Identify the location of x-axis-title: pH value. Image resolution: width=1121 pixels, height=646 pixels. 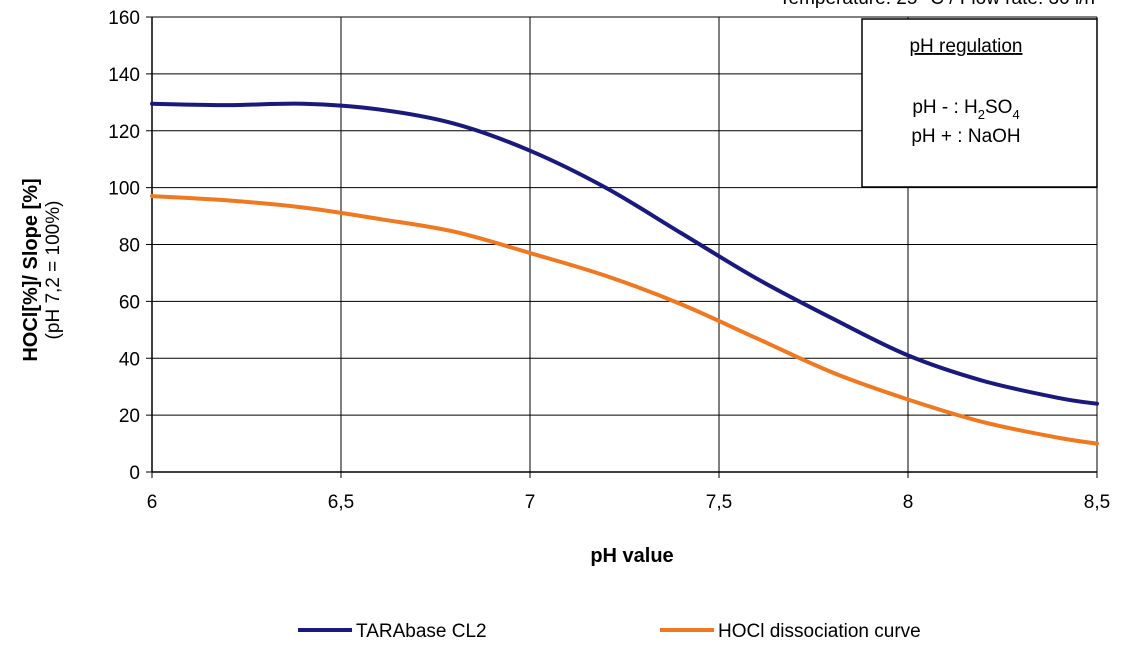
(631, 556).